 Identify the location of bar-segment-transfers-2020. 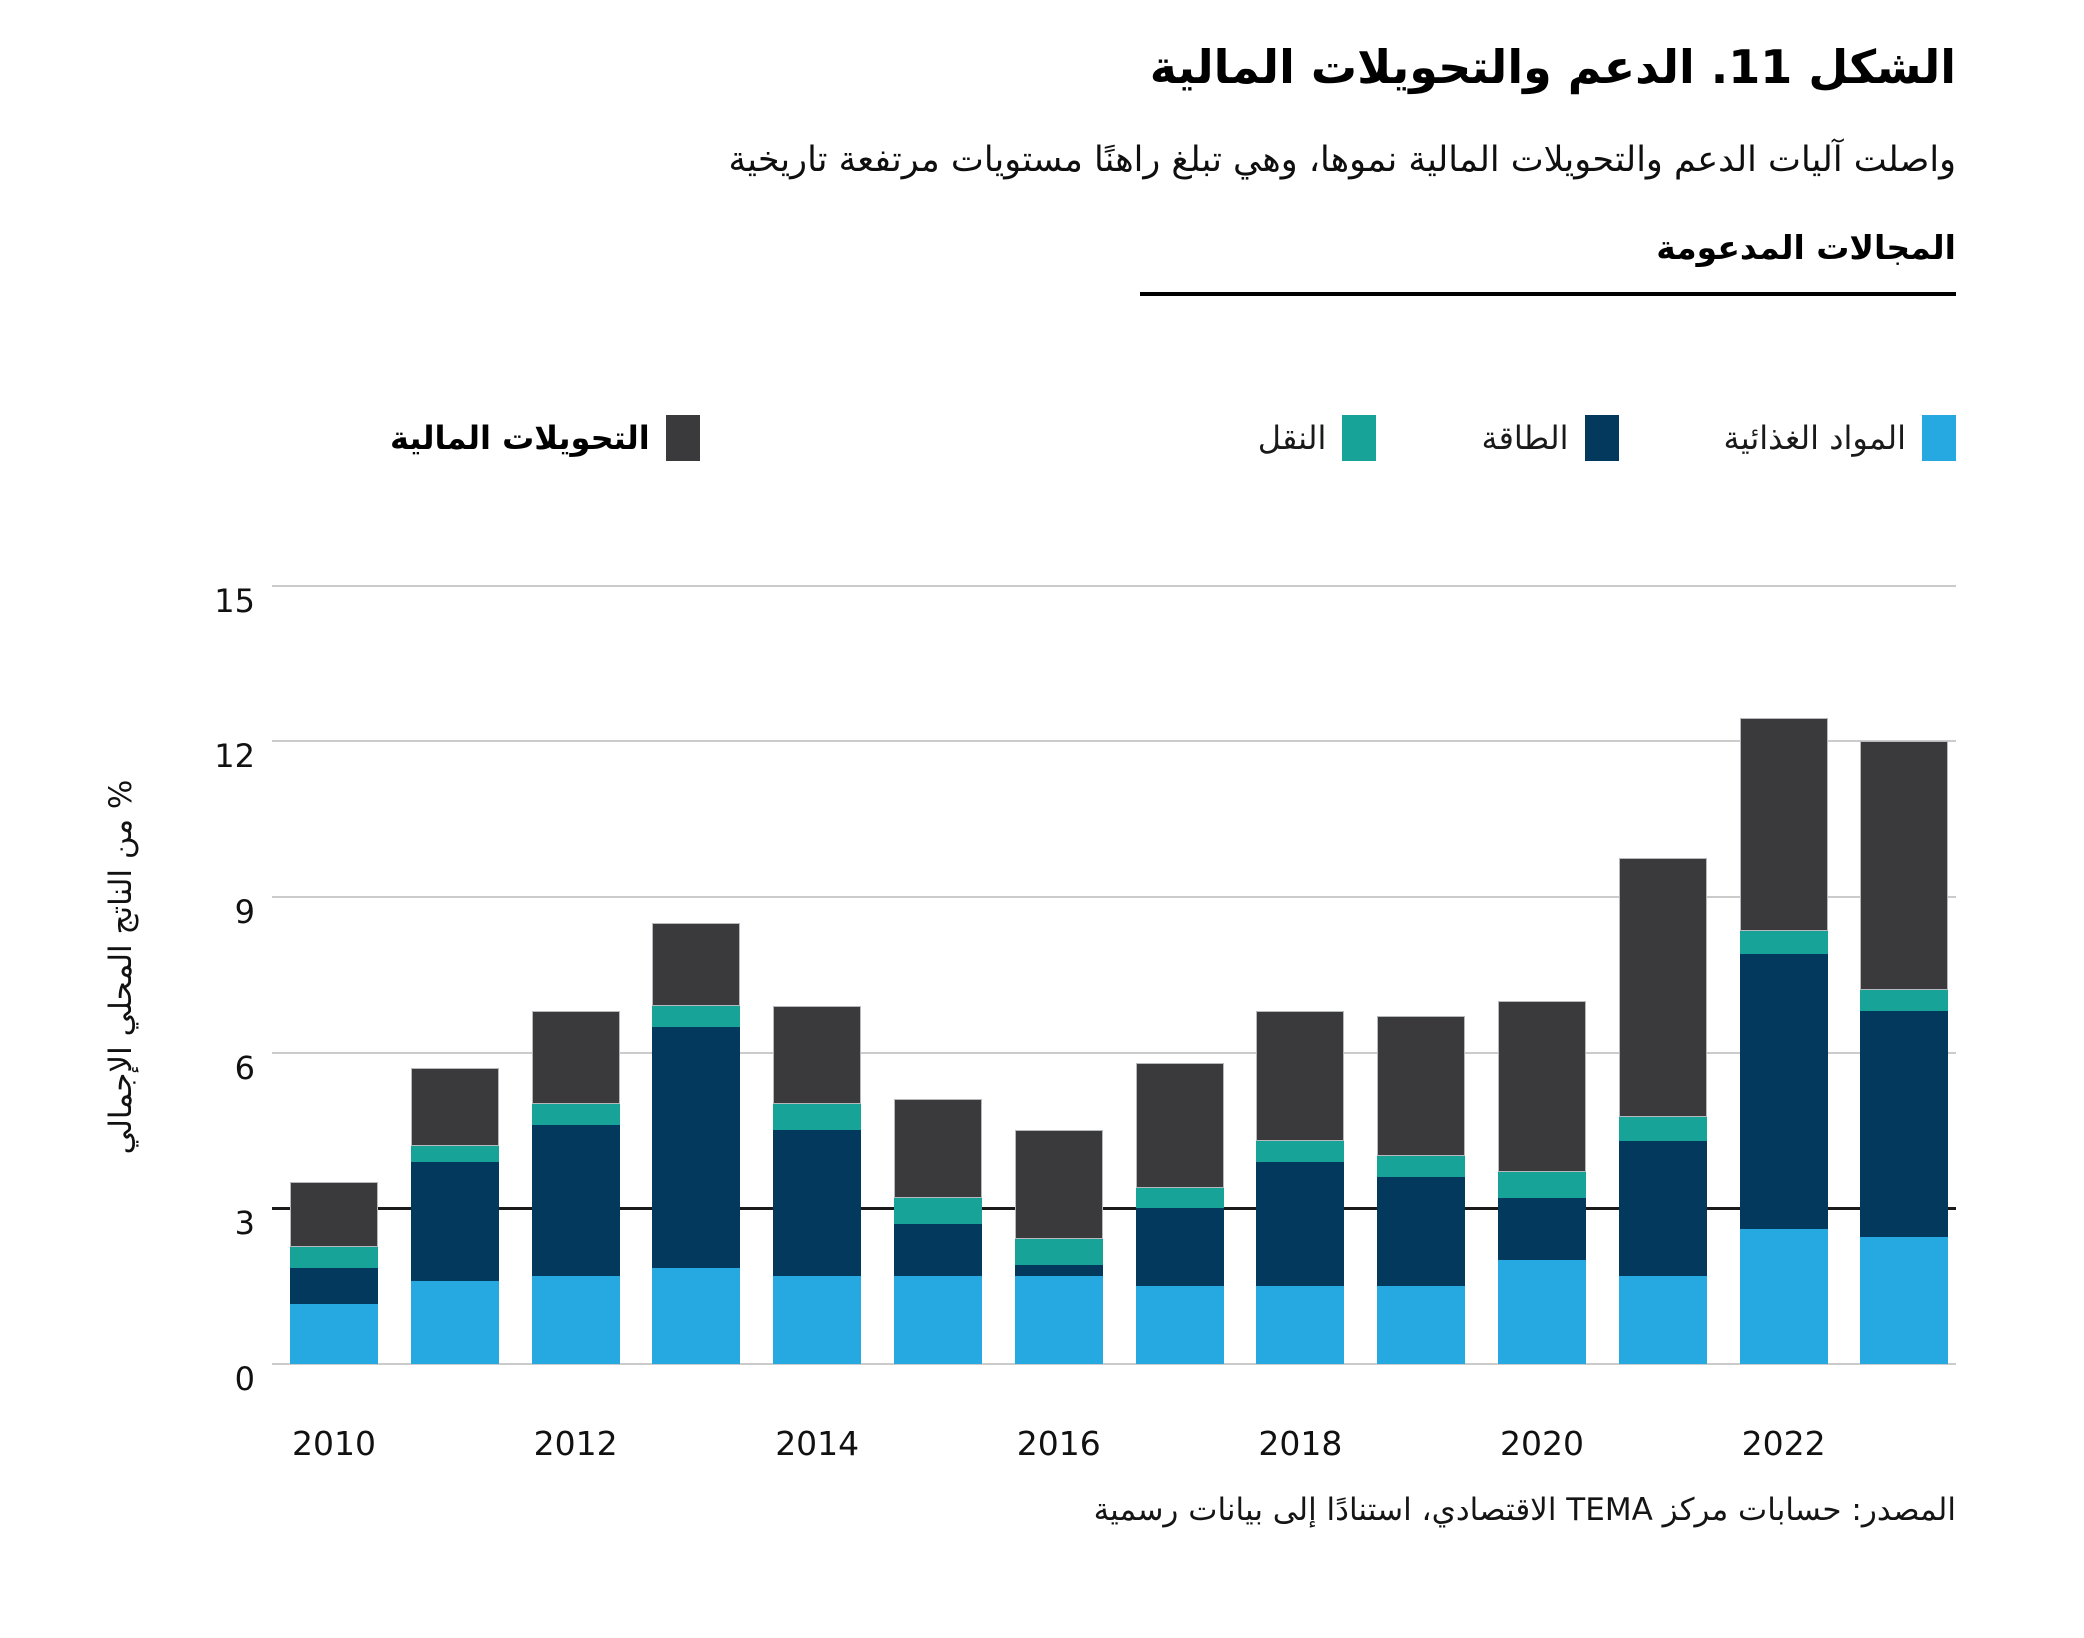
(1542, 1086).